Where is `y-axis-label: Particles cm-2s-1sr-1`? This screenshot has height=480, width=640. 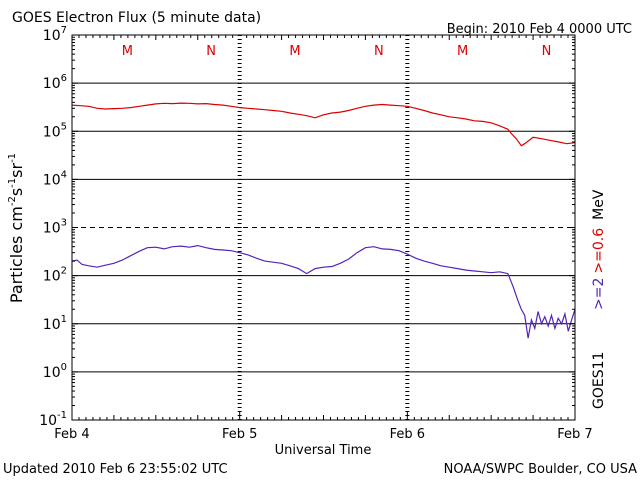 y-axis-label: Particles cm-2s-1sr-1 is located at coordinates (16, 228).